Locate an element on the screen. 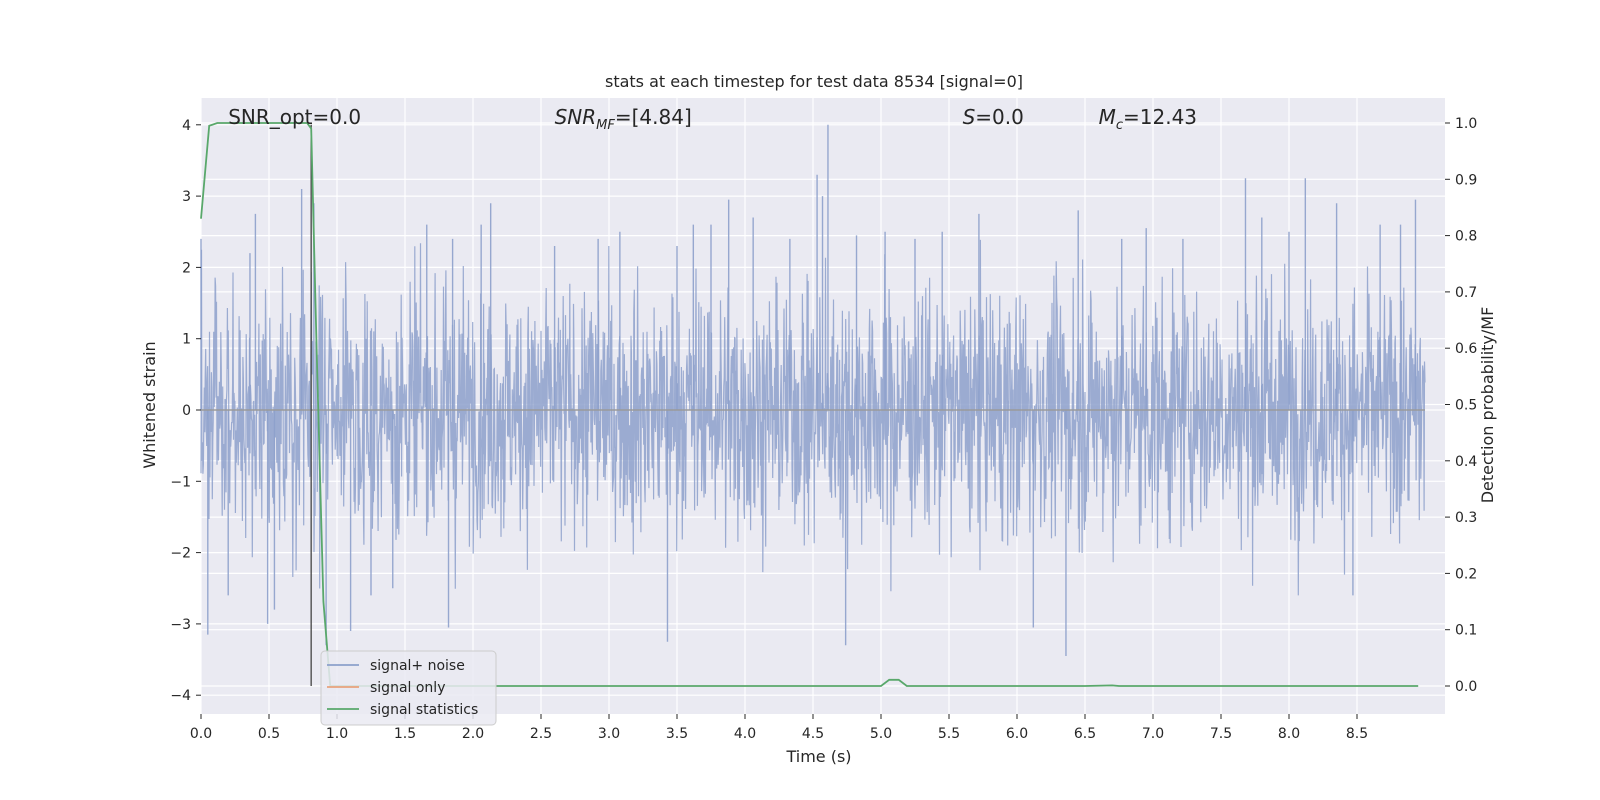 The image size is (1600, 800). x-tick-label: 8.0 is located at coordinates (1289, 734).